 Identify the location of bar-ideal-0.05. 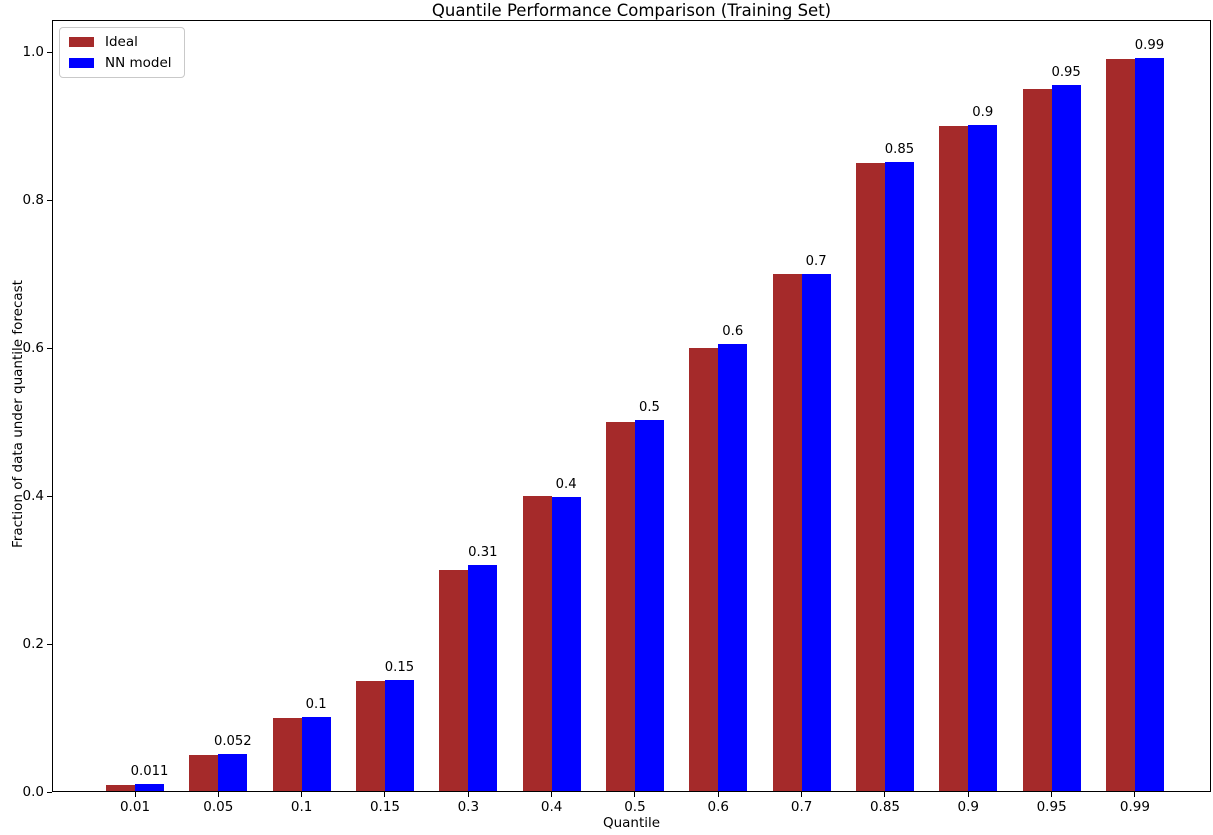
(204, 773).